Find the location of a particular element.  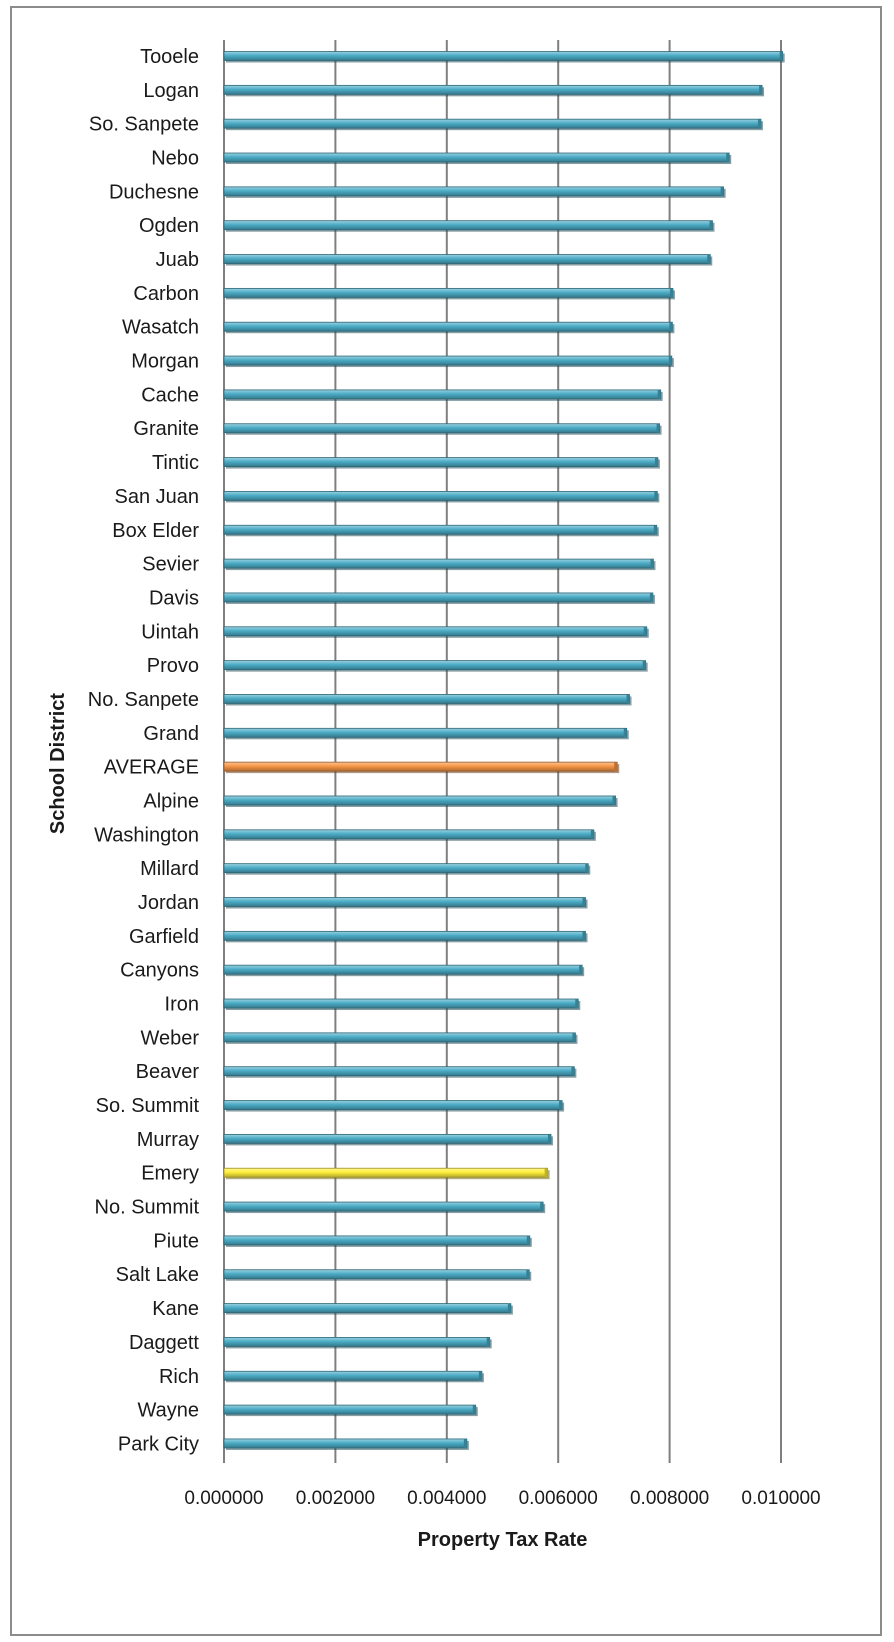

category-label: Uintah is located at coordinates (170, 632).